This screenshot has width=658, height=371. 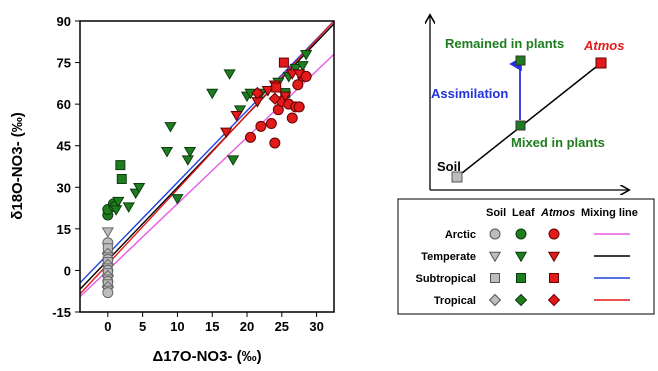 I want to click on inset-mixed-label: Mixed in plants, so click(x=558, y=142).